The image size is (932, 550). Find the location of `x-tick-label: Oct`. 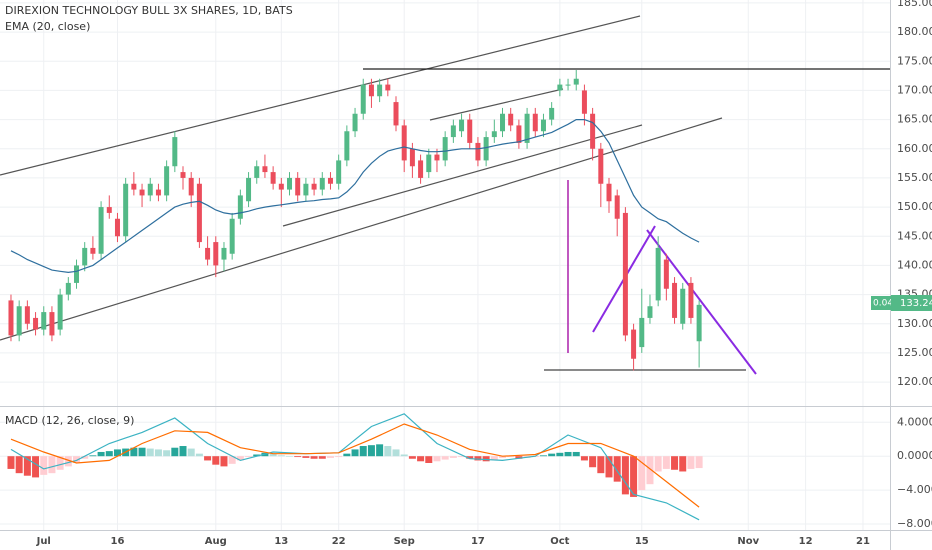

x-tick-label: Oct is located at coordinates (559, 541).